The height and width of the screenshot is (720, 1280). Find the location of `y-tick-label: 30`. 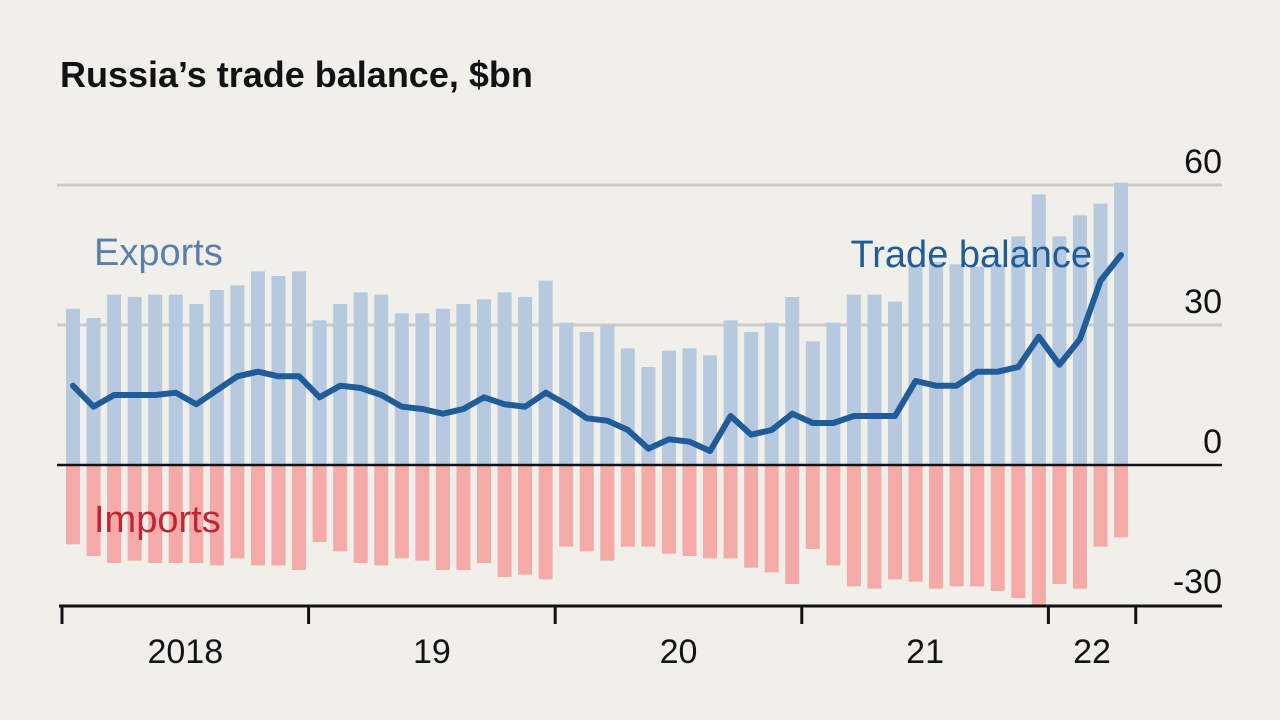

y-tick-label: 30 is located at coordinates (1203, 302).